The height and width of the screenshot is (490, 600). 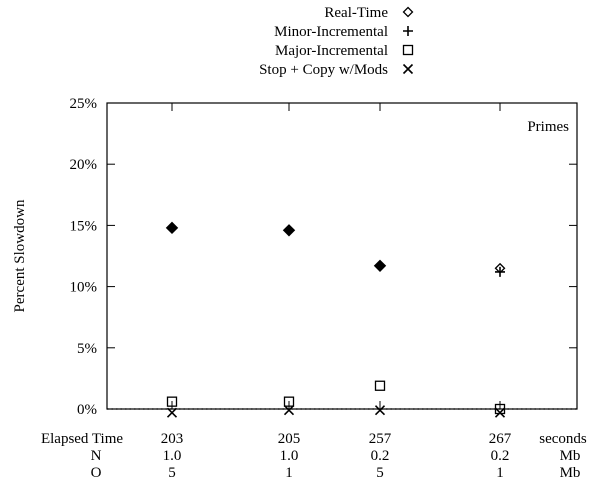 What do you see at coordinates (356, 13) in the screenshot?
I see `legend-label: Real-Time` at bounding box center [356, 13].